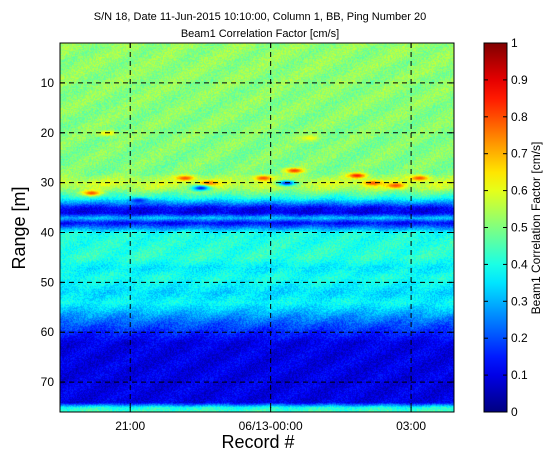 This screenshot has height=459, width=546. I want to click on colorbar-tick-label: 0.9, so click(519, 80).